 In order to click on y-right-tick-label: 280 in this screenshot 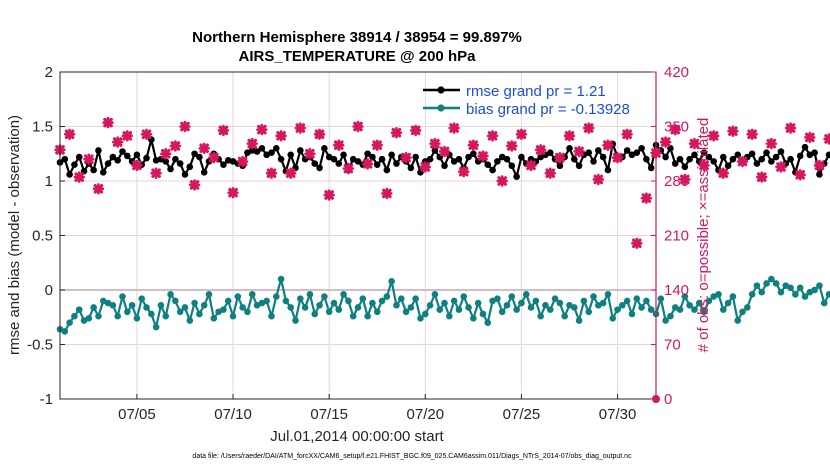, I will do `click(676, 181)`.